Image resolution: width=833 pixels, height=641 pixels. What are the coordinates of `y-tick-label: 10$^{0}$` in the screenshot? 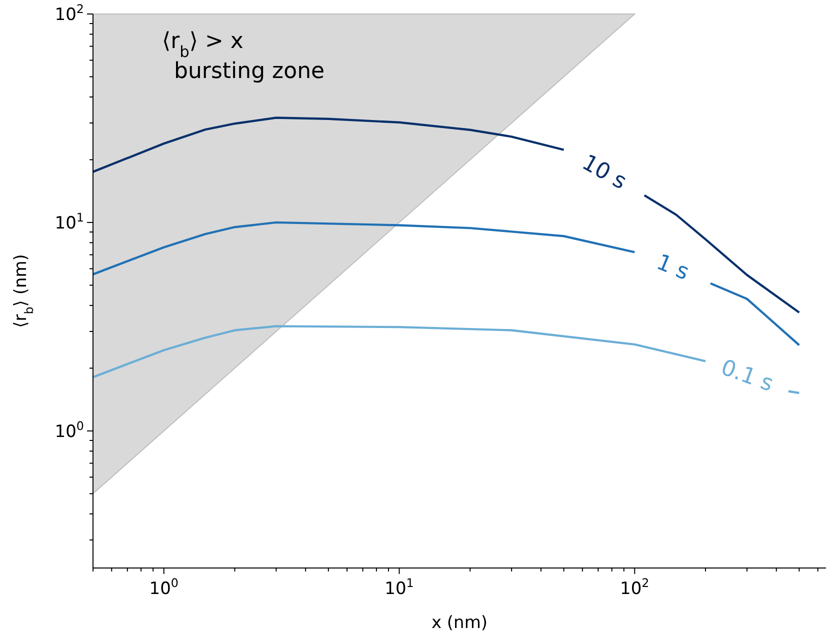 It's located at (69, 430).